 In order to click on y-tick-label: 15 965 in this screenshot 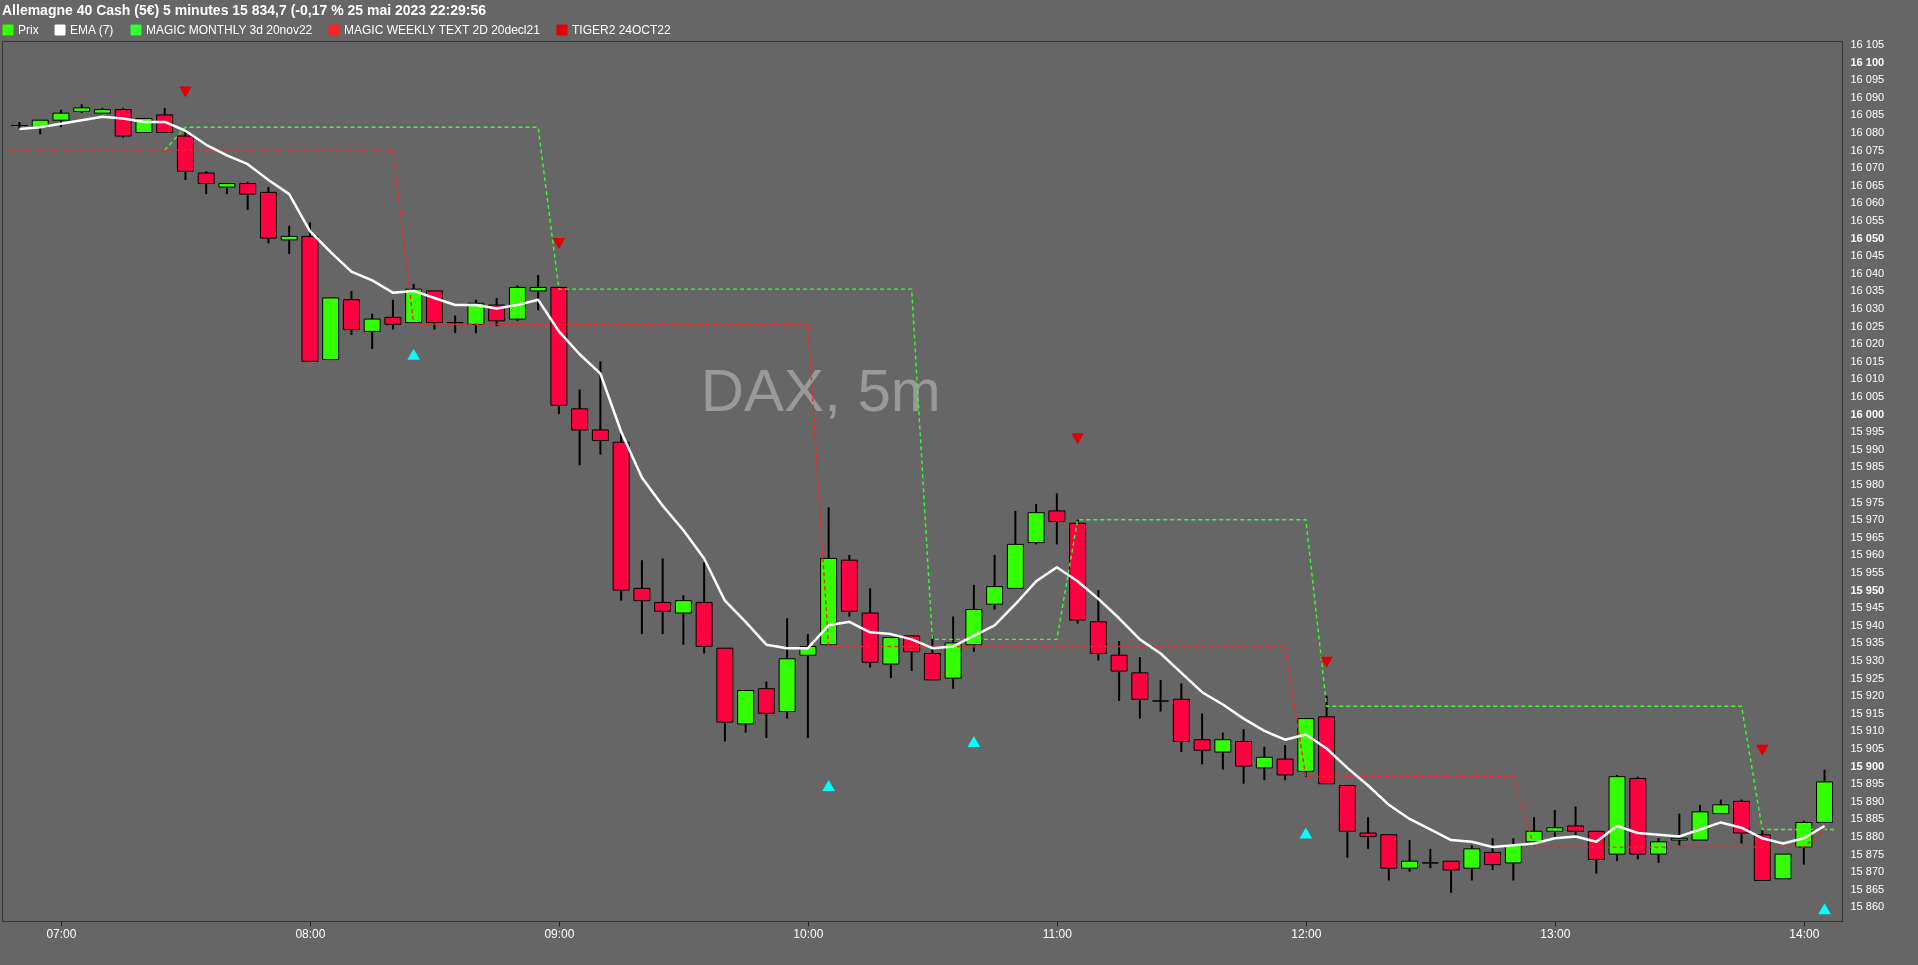, I will do `click(1867, 536)`.